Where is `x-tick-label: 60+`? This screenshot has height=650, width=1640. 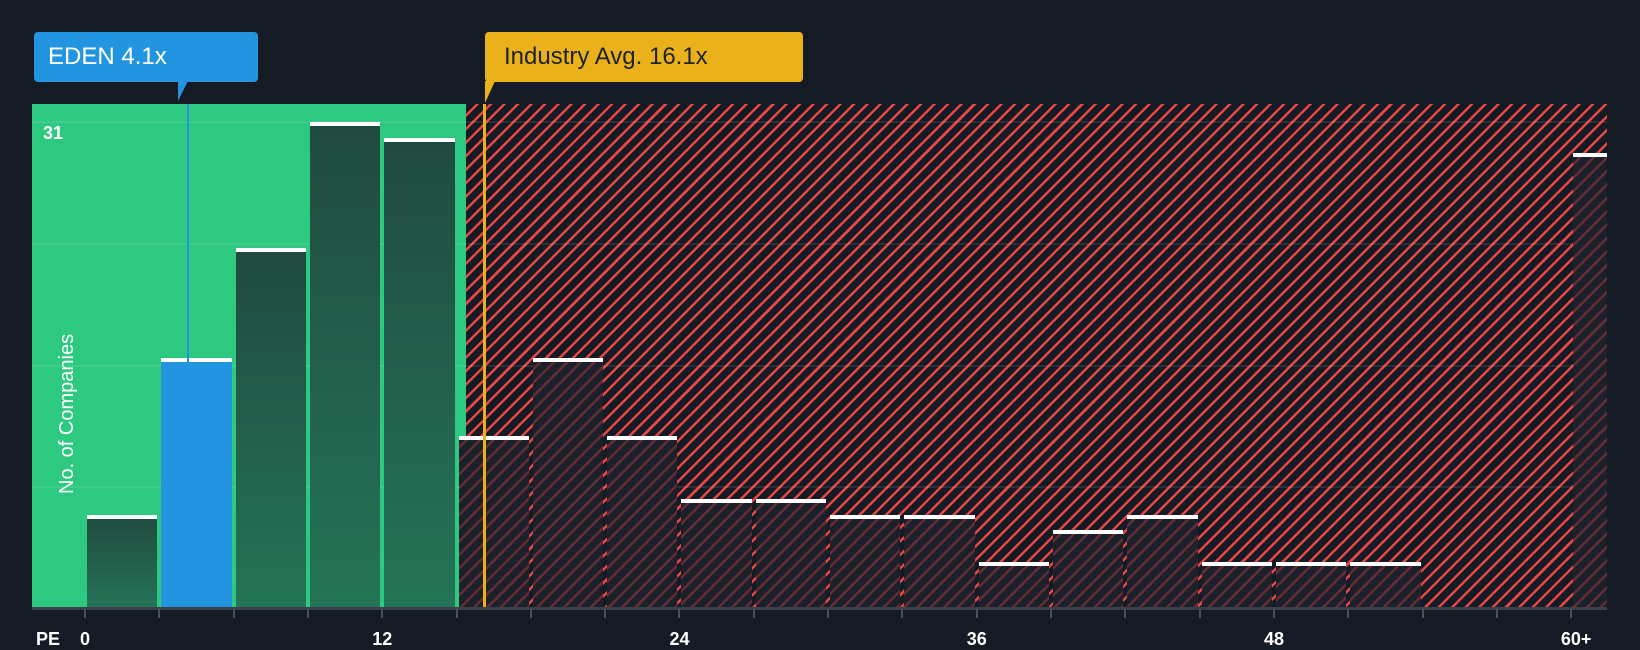 x-tick-label: 60+ is located at coordinates (1576, 639).